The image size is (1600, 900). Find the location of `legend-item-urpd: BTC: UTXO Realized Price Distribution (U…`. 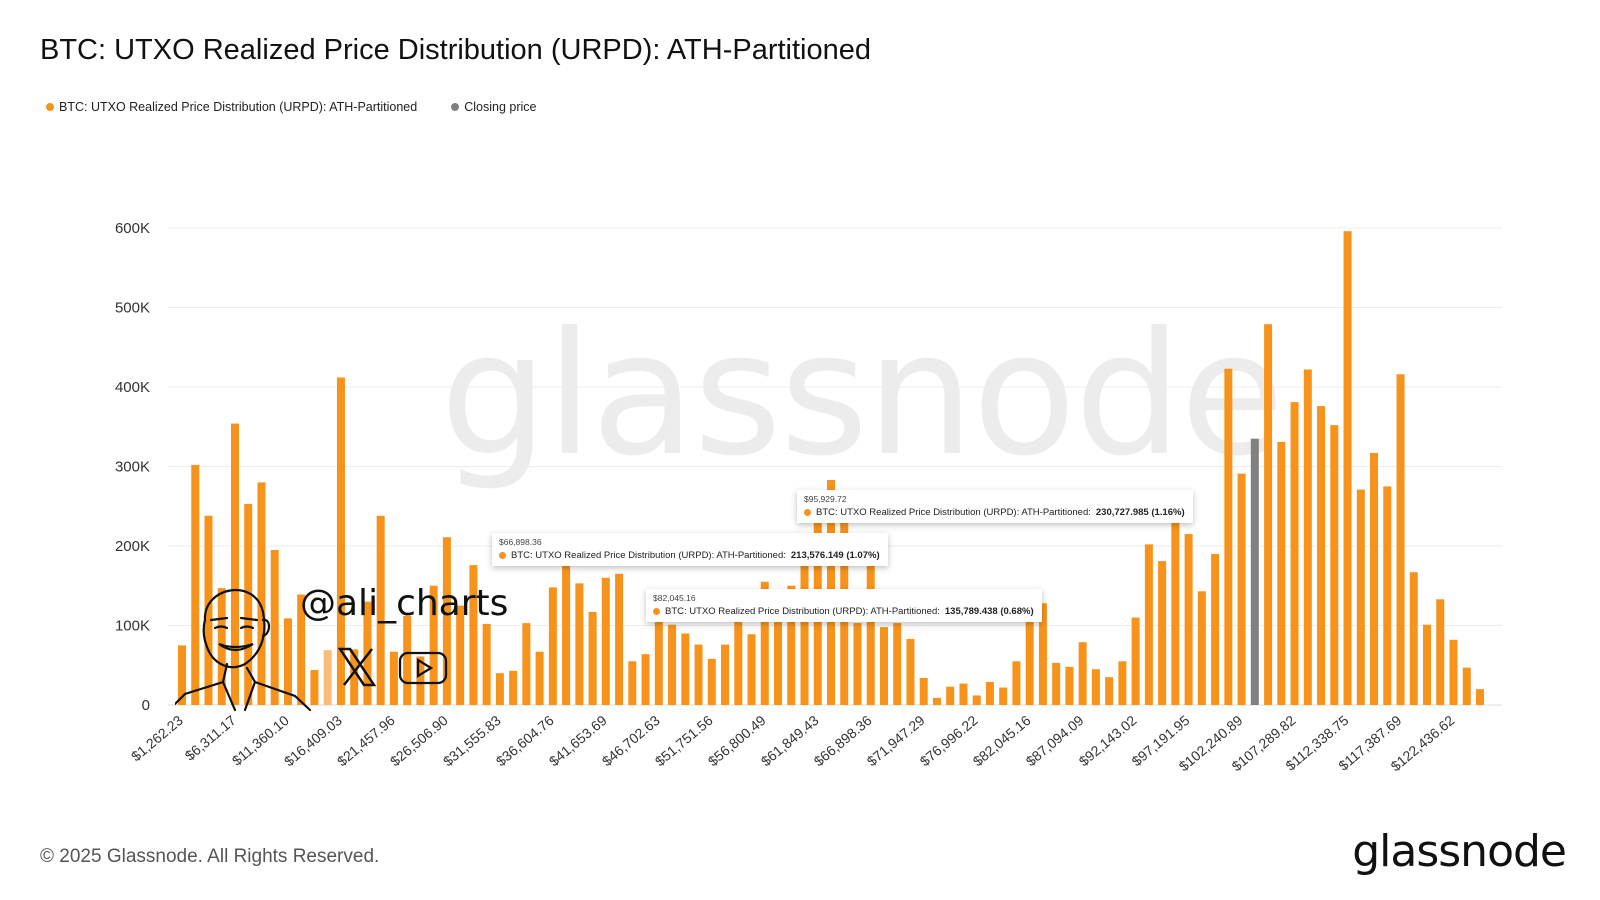

legend-item-urpd: BTC: UTXO Realized Price Distribution (U… is located at coordinates (231, 107).